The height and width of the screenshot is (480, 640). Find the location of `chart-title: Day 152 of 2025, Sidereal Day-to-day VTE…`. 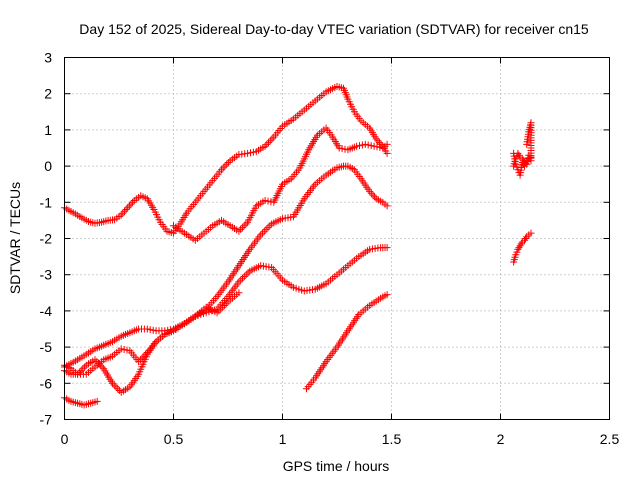

chart-title: Day 152 of 2025, Sidereal Day-to-day VTE… is located at coordinates (334, 29).